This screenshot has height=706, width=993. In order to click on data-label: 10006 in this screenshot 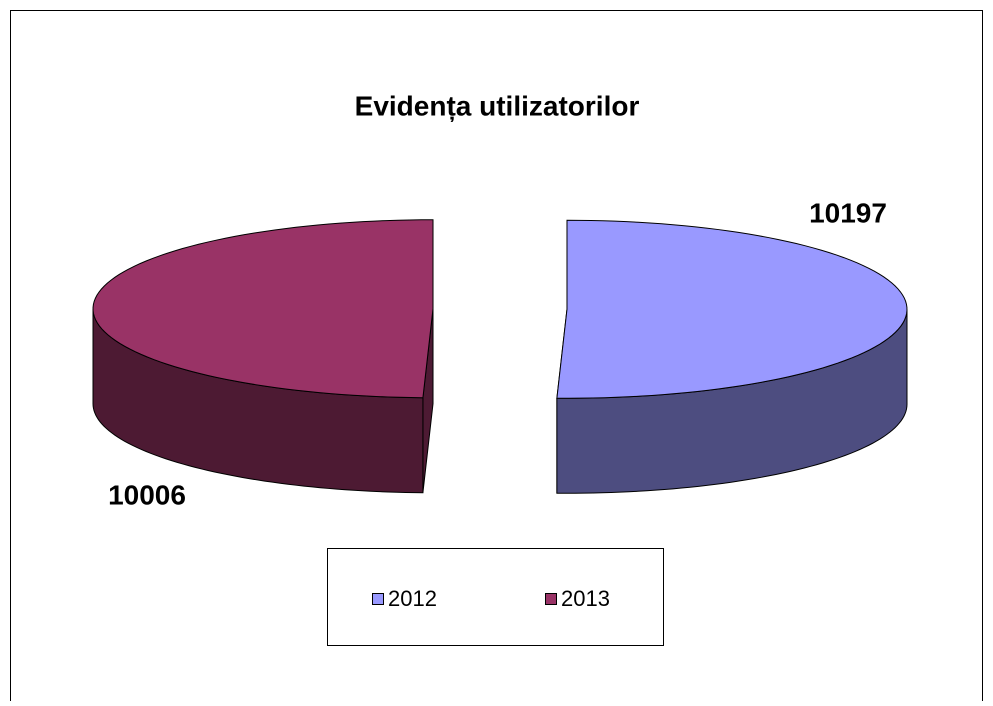, I will do `click(147, 494)`.